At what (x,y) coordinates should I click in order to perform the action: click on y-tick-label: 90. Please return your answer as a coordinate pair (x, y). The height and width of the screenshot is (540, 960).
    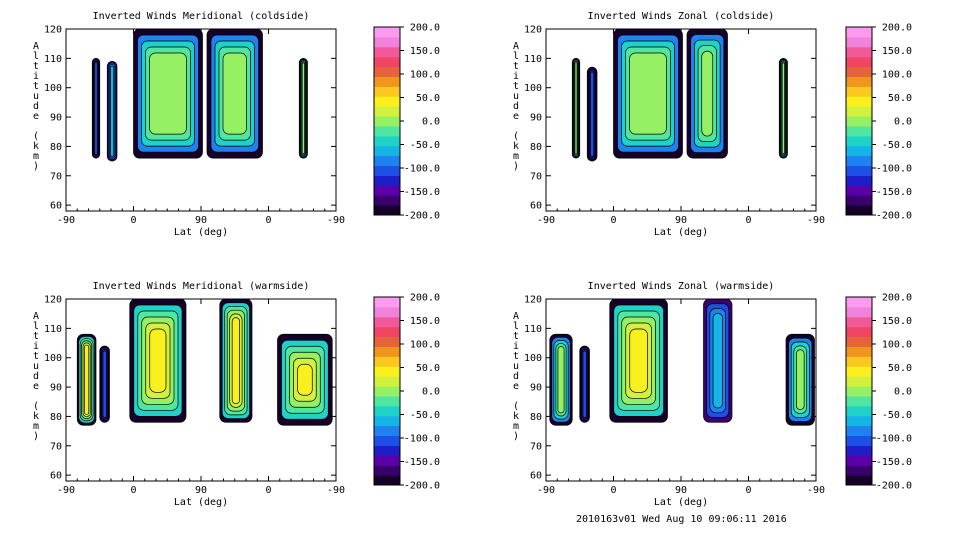
    Looking at the image, I should click on (536, 118).